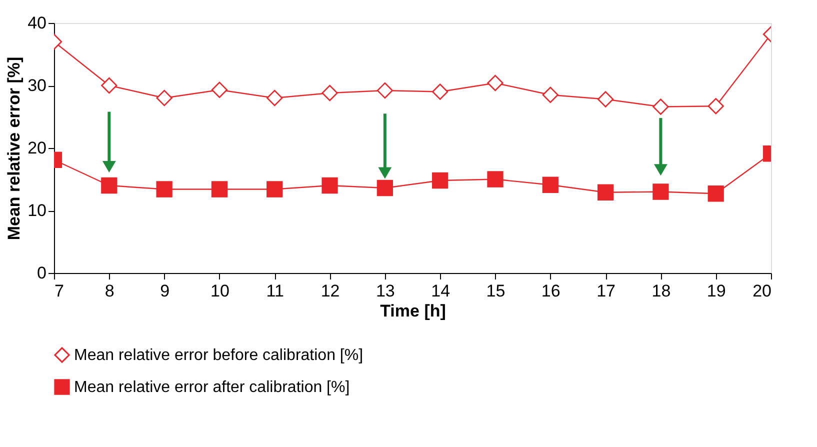  Describe the element at coordinates (165, 291) in the screenshot. I see `x-tick-label: 9` at that location.